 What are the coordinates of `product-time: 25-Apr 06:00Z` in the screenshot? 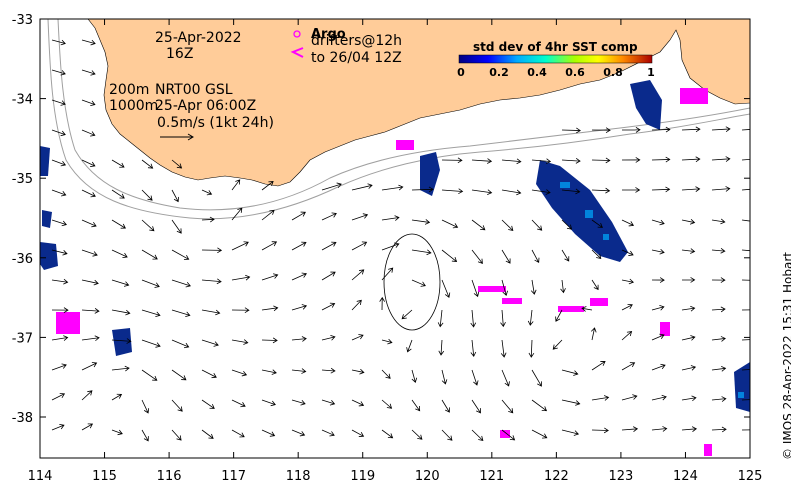 It's located at (206, 106).